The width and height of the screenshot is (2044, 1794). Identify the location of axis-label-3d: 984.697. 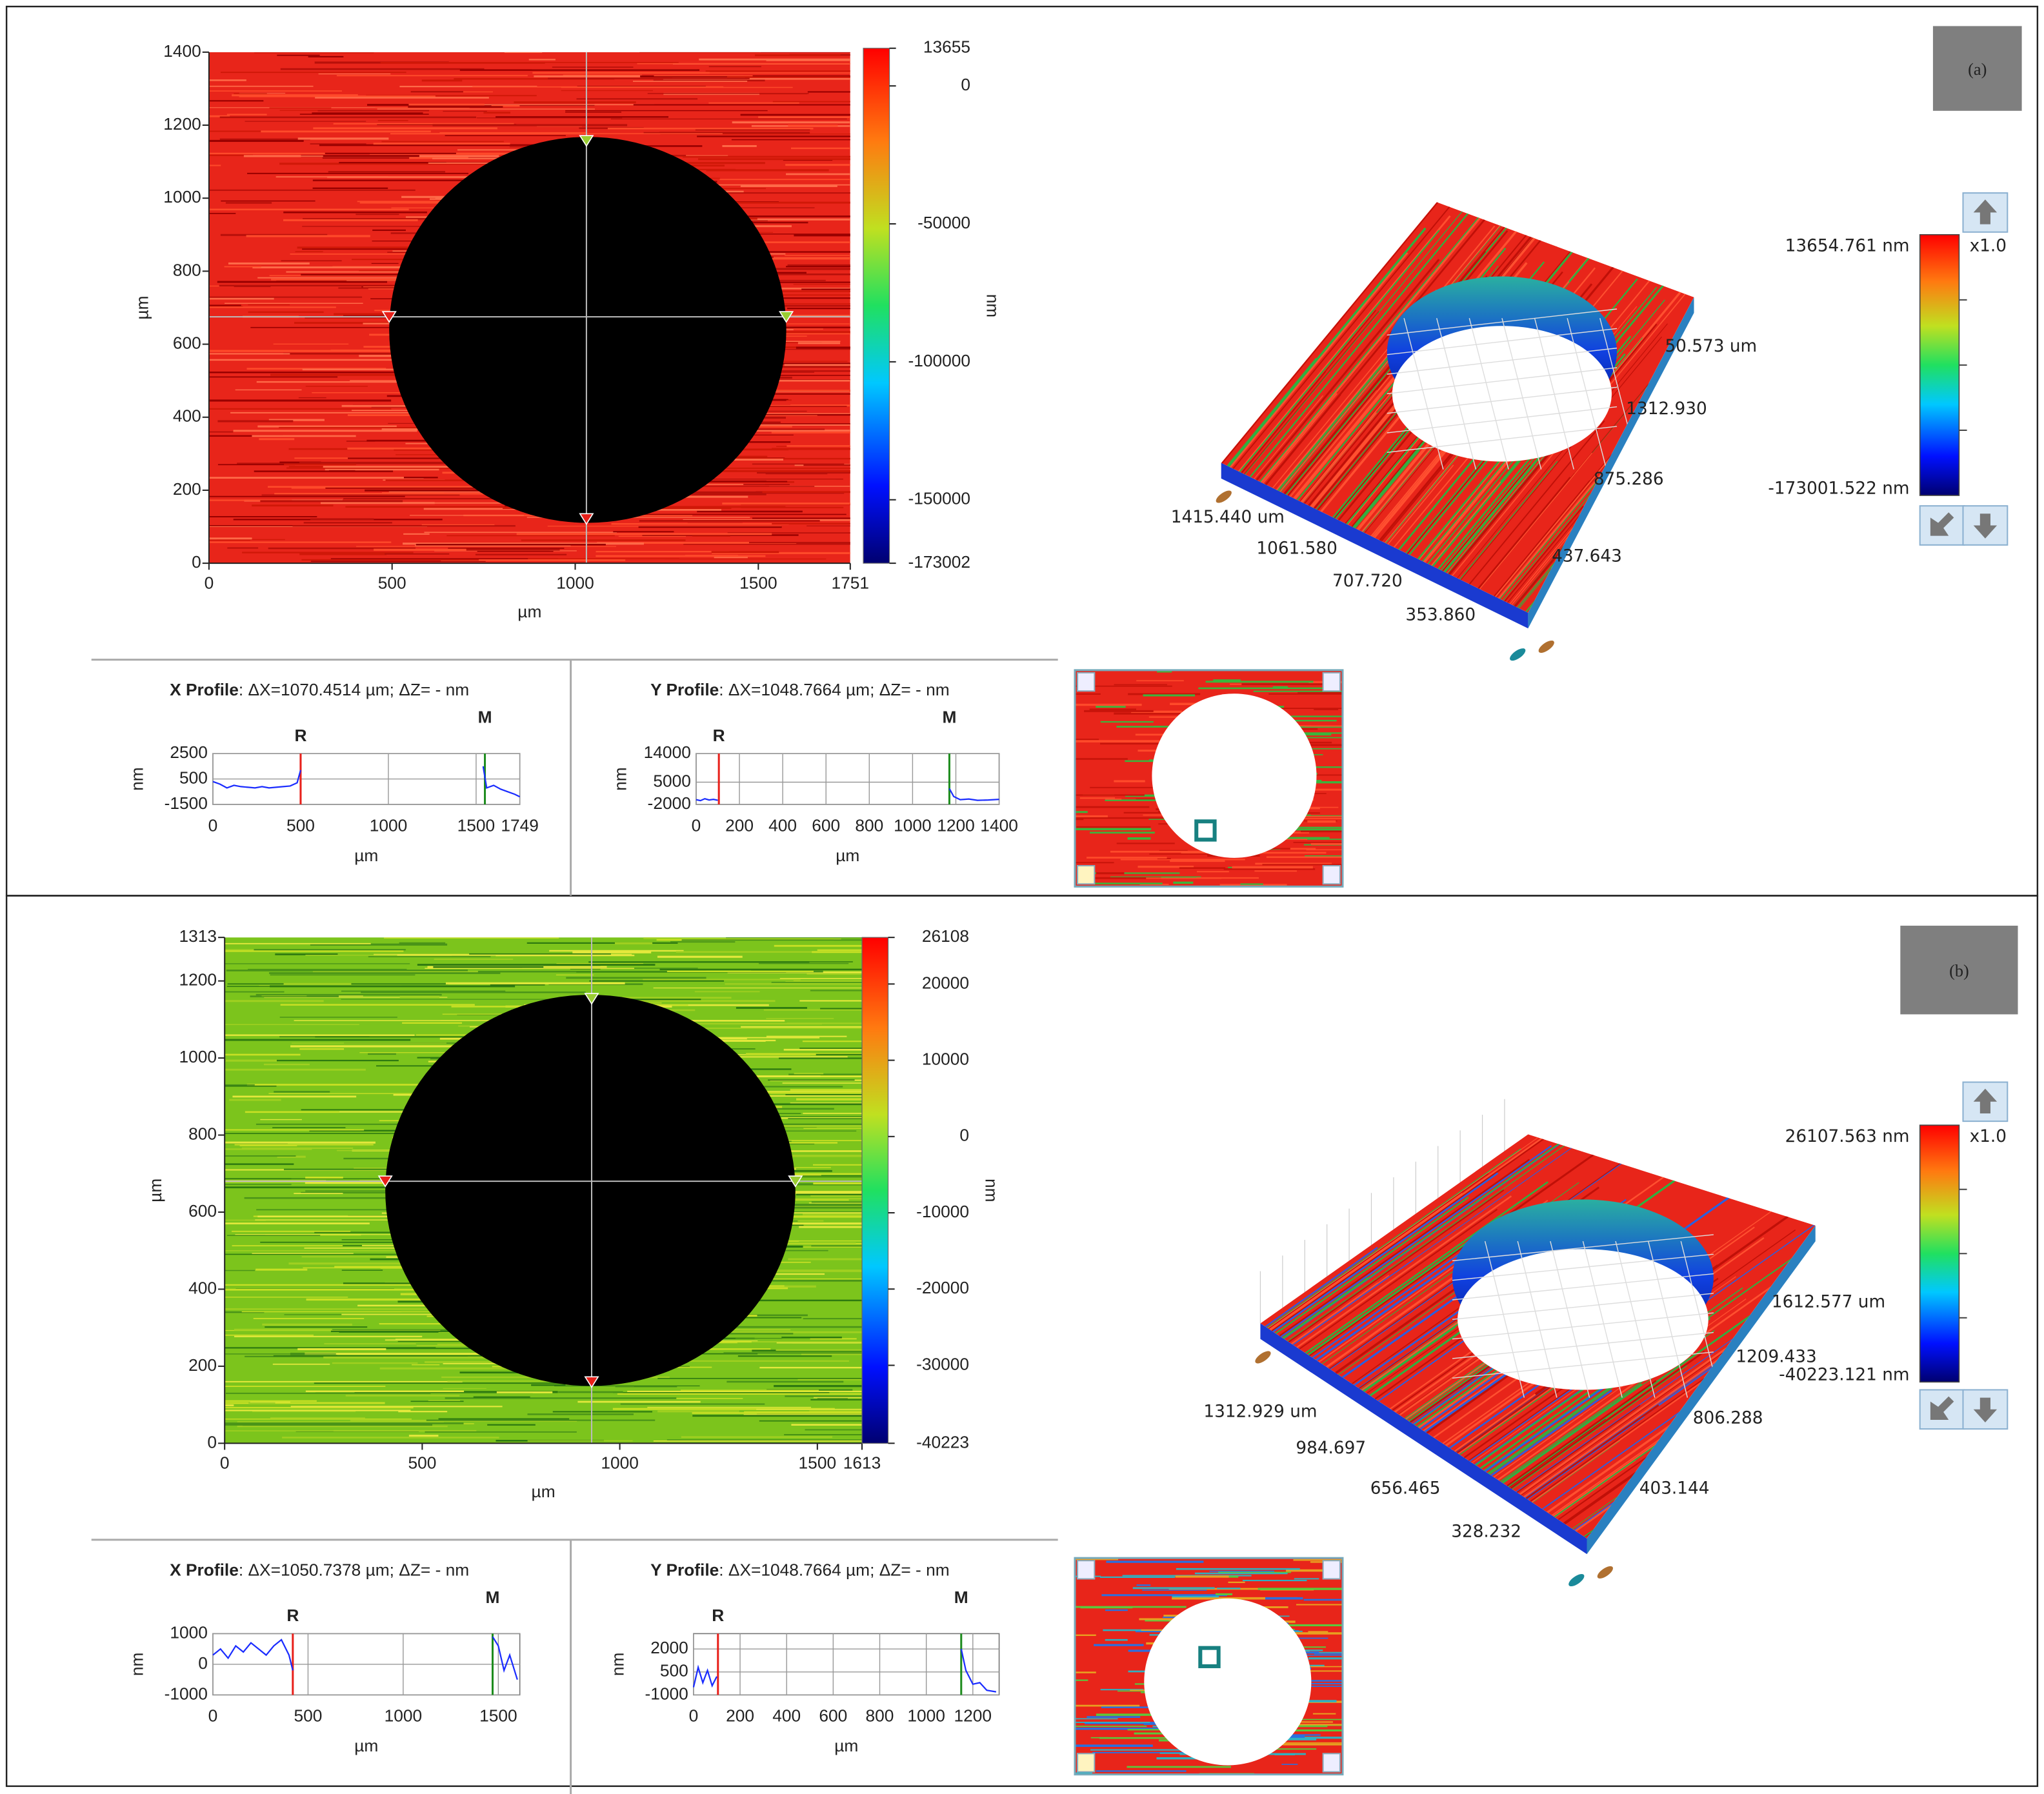
(1331, 1449).